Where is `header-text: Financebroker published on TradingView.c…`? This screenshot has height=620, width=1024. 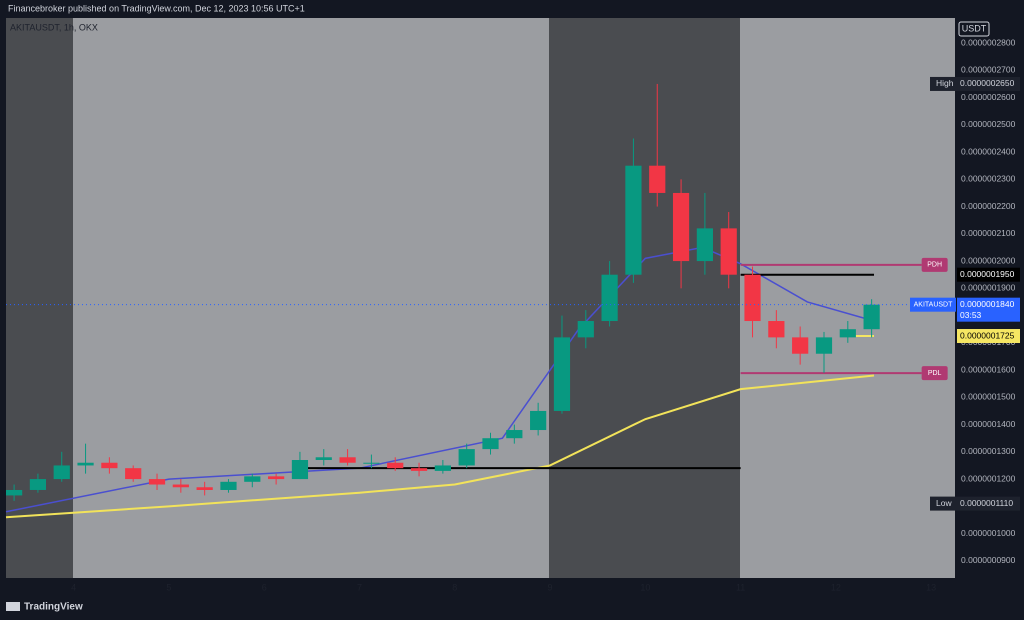 header-text: Financebroker published on TradingView.c… is located at coordinates (156, 8).